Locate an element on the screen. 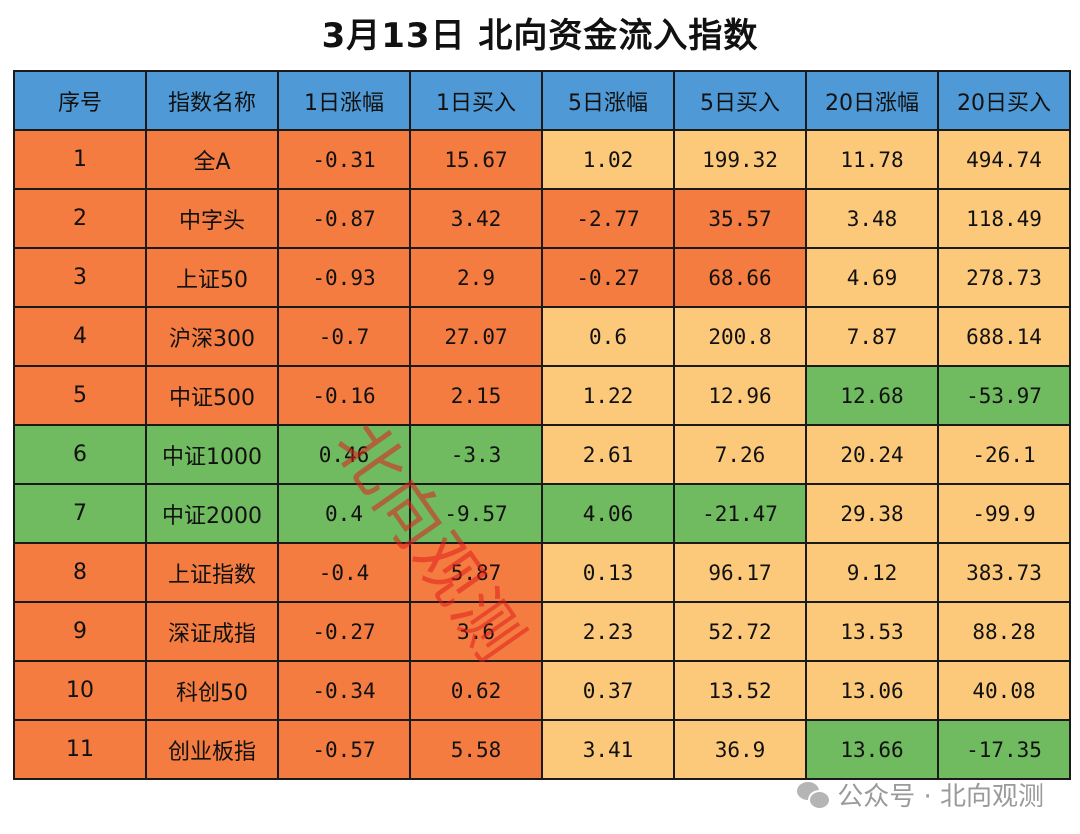 The height and width of the screenshot is (834, 1080). cell-20d-buy: 118.49 is located at coordinates (1004, 218).